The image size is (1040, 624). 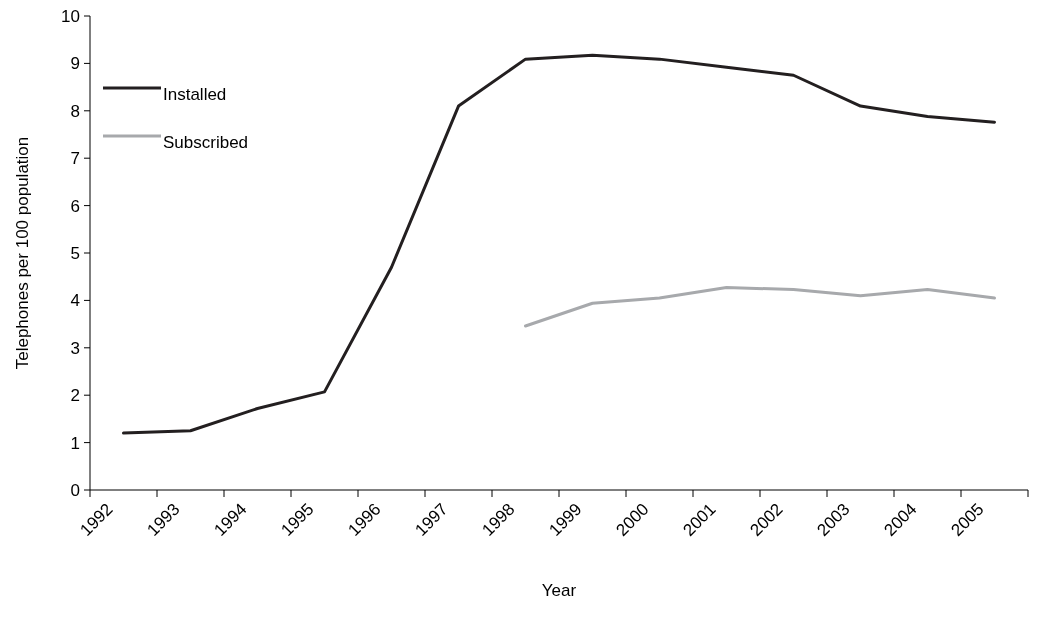 I want to click on y-axis-title: Telephones per 100 population, so click(x=22, y=253).